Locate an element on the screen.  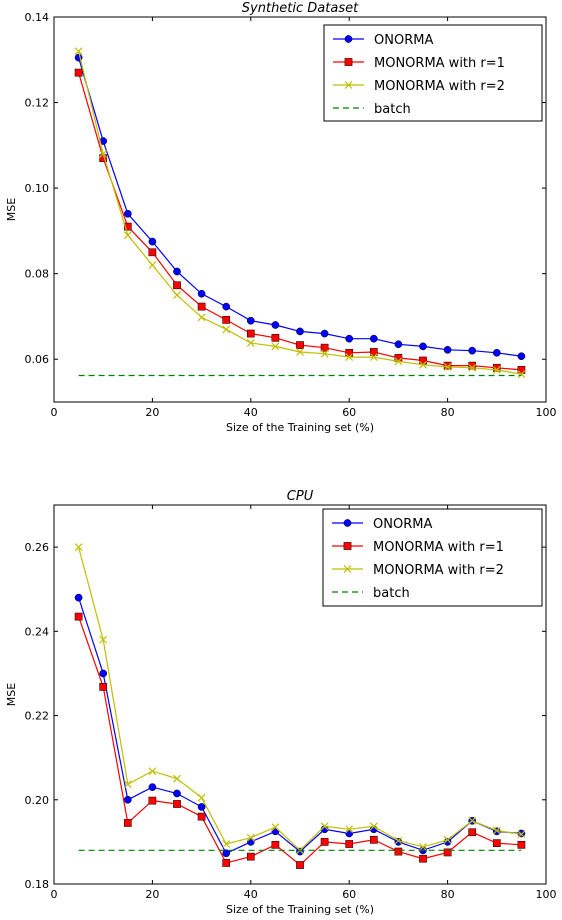
chart-title: CPU is located at coordinates (300, 496).